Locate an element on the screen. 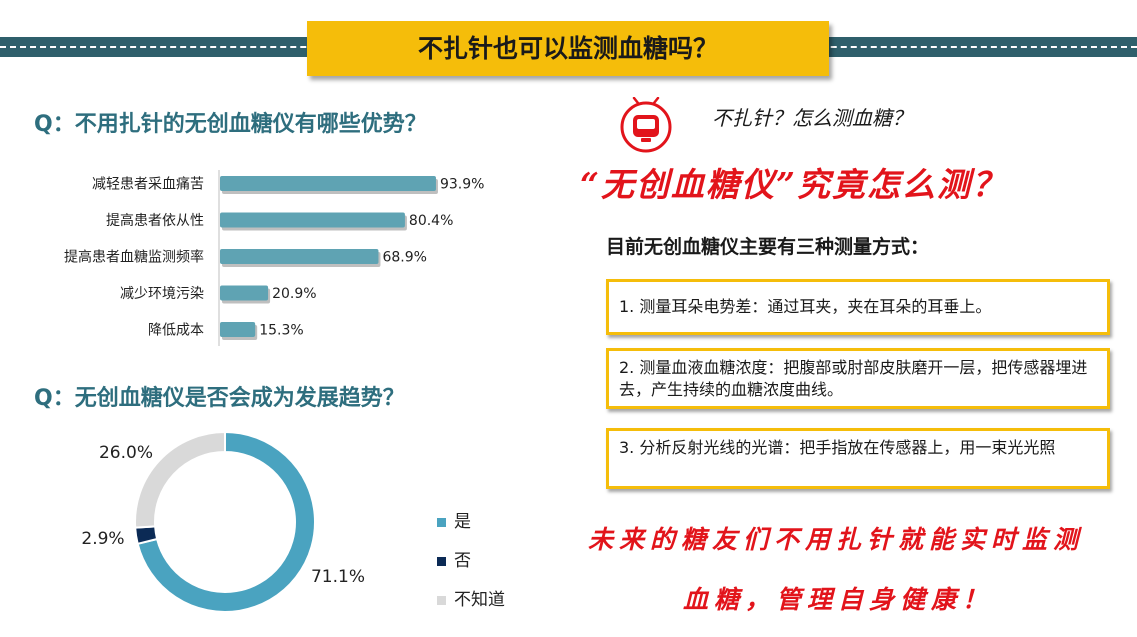  title-banner is located at coordinates (568, 48).